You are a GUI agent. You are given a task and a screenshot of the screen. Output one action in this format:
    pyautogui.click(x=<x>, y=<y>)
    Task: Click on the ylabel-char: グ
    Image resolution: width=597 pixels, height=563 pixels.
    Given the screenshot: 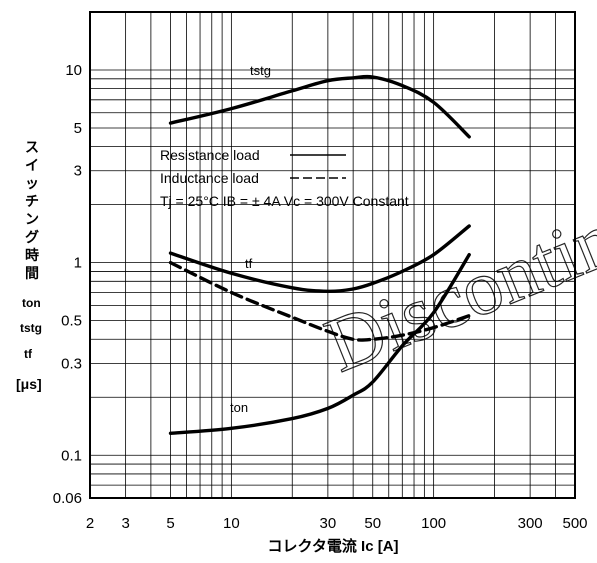 What is the action you would take?
    pyautogui.click(x=32, y=237)
    